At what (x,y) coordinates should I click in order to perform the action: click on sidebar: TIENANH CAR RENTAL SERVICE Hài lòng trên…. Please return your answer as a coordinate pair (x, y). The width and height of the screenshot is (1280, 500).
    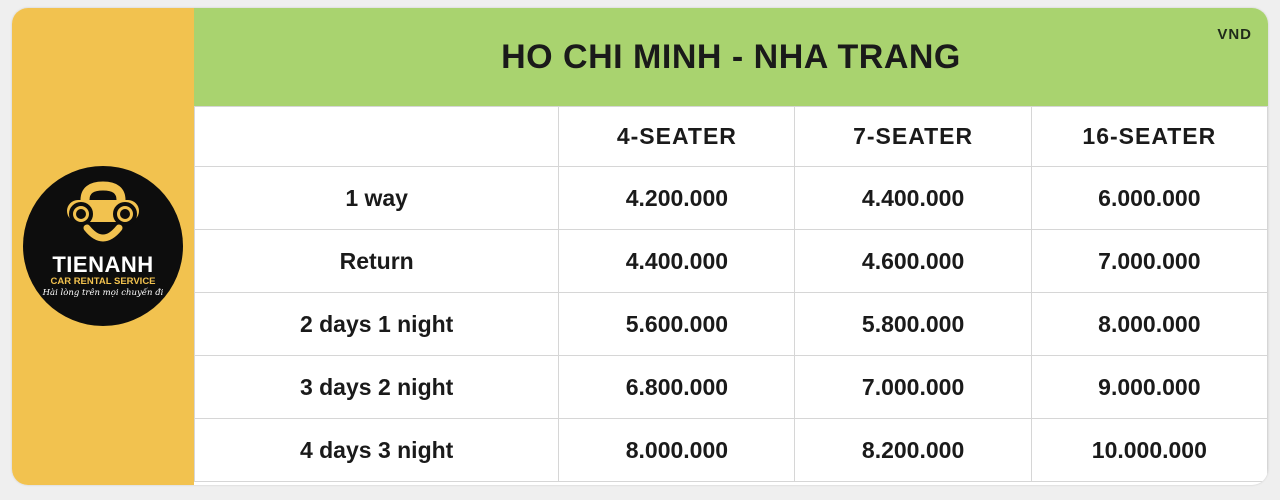
    Looking at the image, I should click on (103, 246).